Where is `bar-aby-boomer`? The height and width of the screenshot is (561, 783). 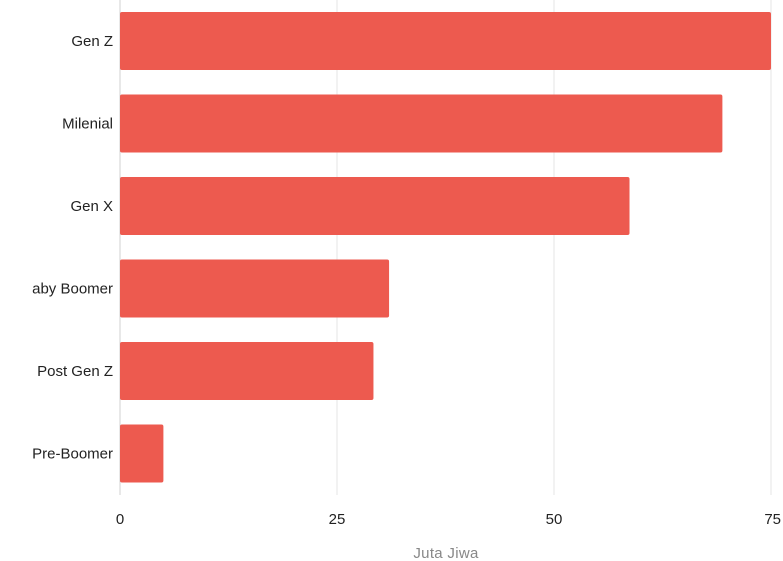
bar-aby-boomer is located at coordinates (255, 288).